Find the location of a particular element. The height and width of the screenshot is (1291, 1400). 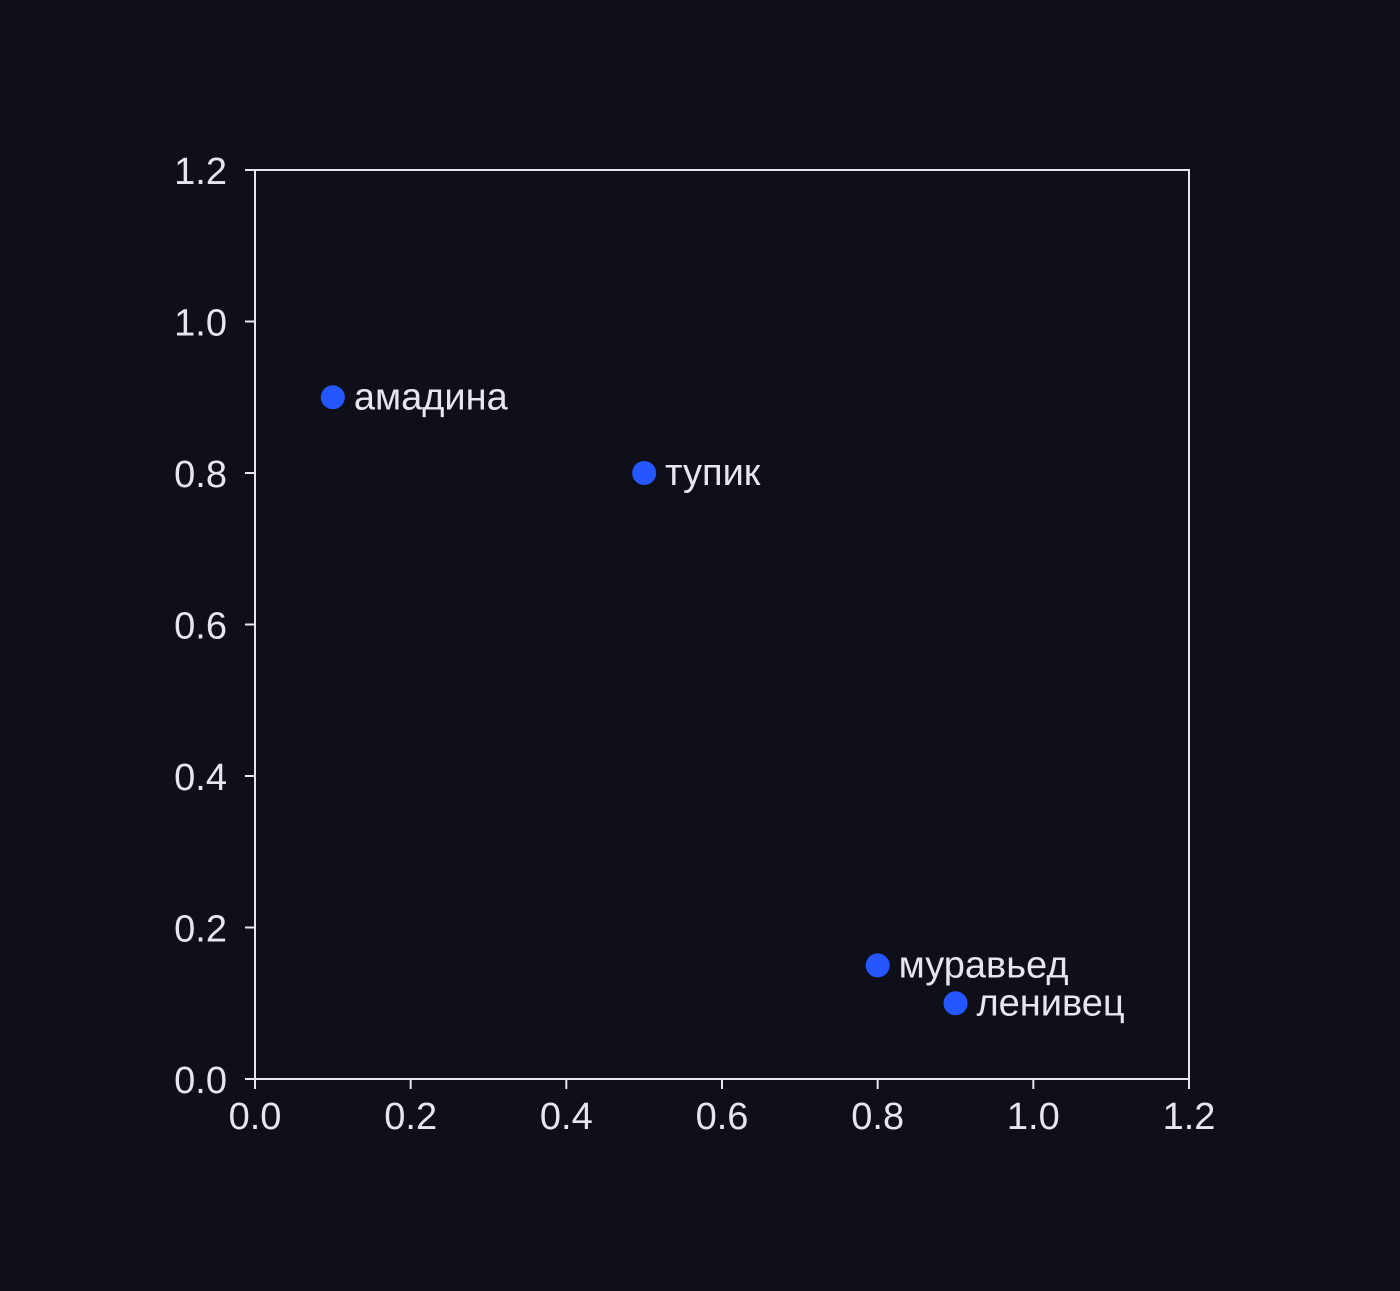

x-tick-label: 0.6 is located at coordinates (722, 1117).